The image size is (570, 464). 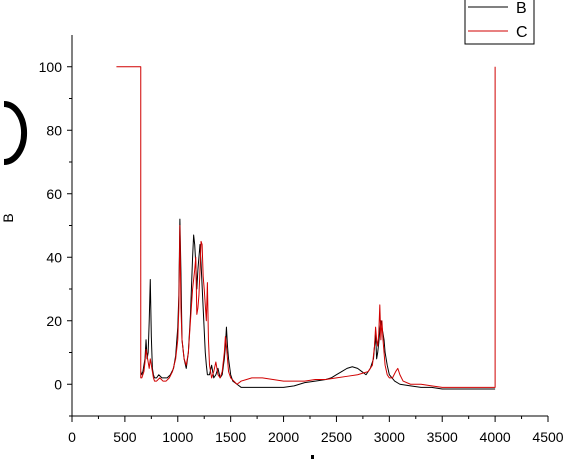 What do you see at coordinates (51, 67) in the screenshot?
I see `y-tick-label: 100` at bounding box center [51, 67].